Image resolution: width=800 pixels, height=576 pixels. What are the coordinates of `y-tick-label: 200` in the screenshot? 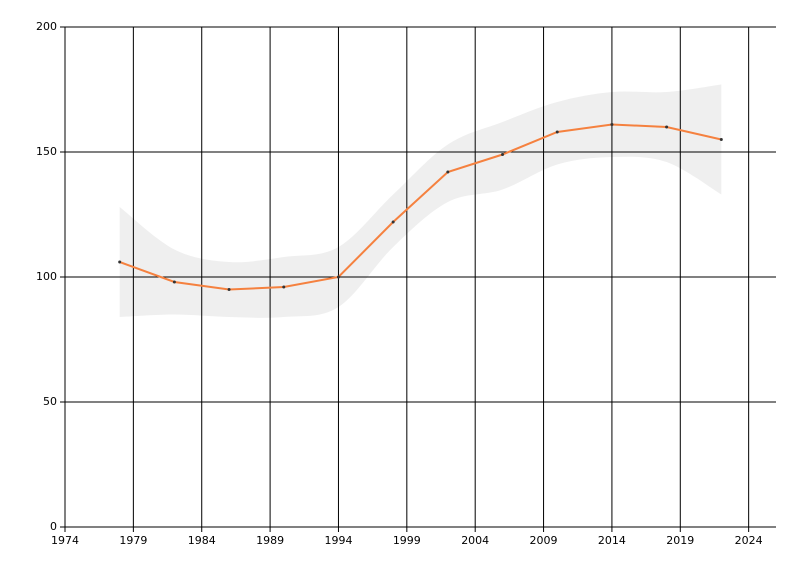 It's located at (46, 26).